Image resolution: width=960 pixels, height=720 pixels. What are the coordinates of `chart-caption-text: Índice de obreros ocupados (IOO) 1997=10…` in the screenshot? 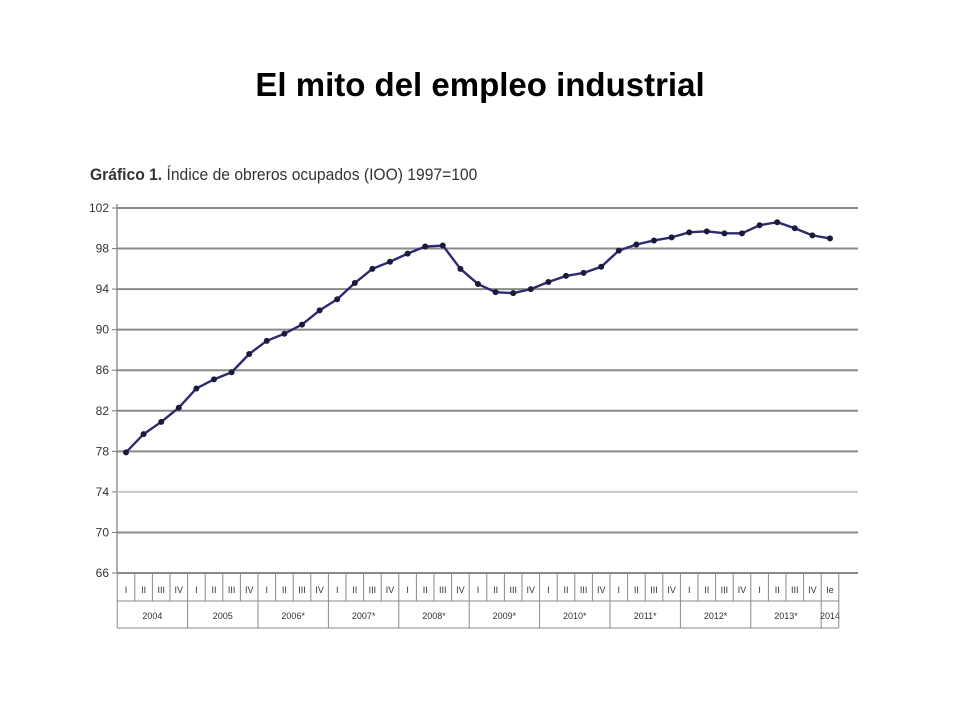 It's located at (322, 174).